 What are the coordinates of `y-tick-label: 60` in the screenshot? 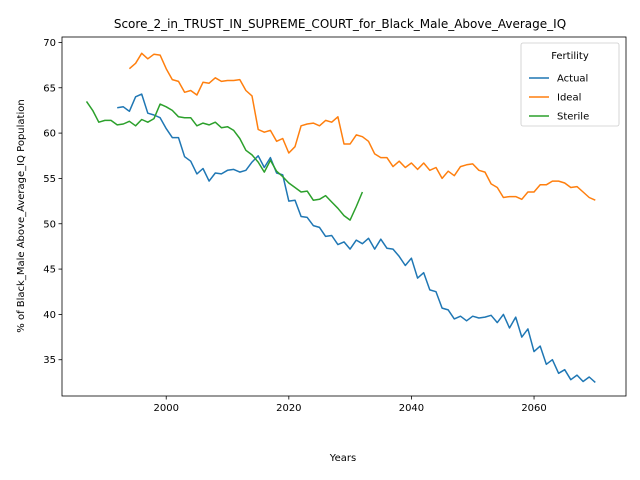 It's located at (49, 134).